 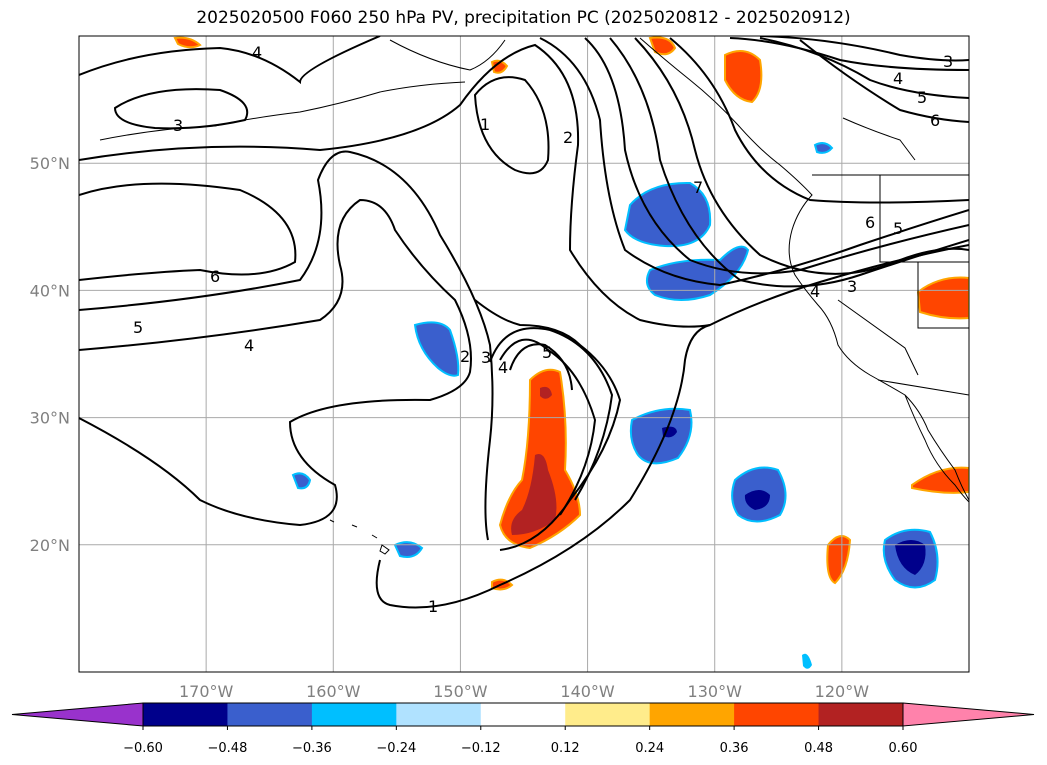 What do you see at coordinates (230, 60) in the screenshot?
I see `pv-contour-3-top` at bounding box center [230, 60].